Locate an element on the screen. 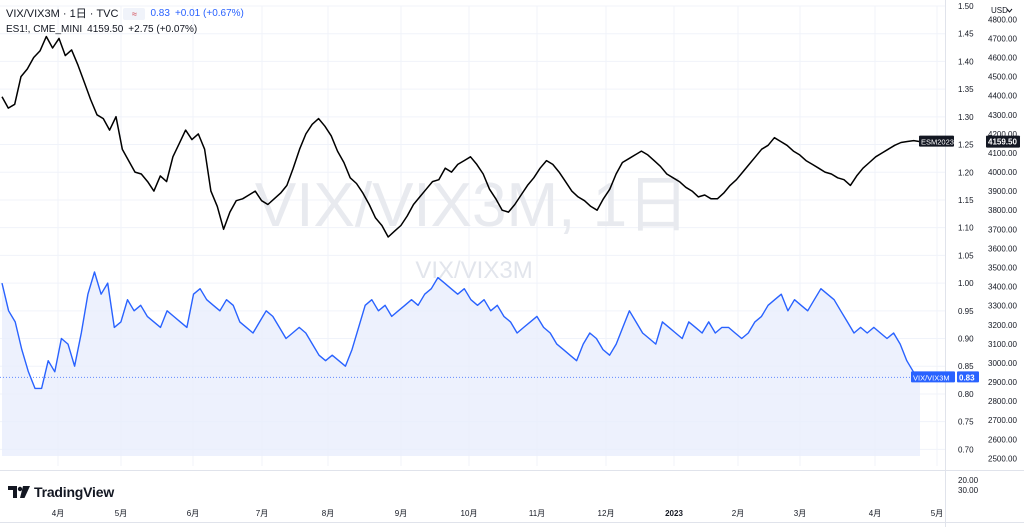  right-scale-tick-label: 3000.00 is located at coordinates (1002, 363).